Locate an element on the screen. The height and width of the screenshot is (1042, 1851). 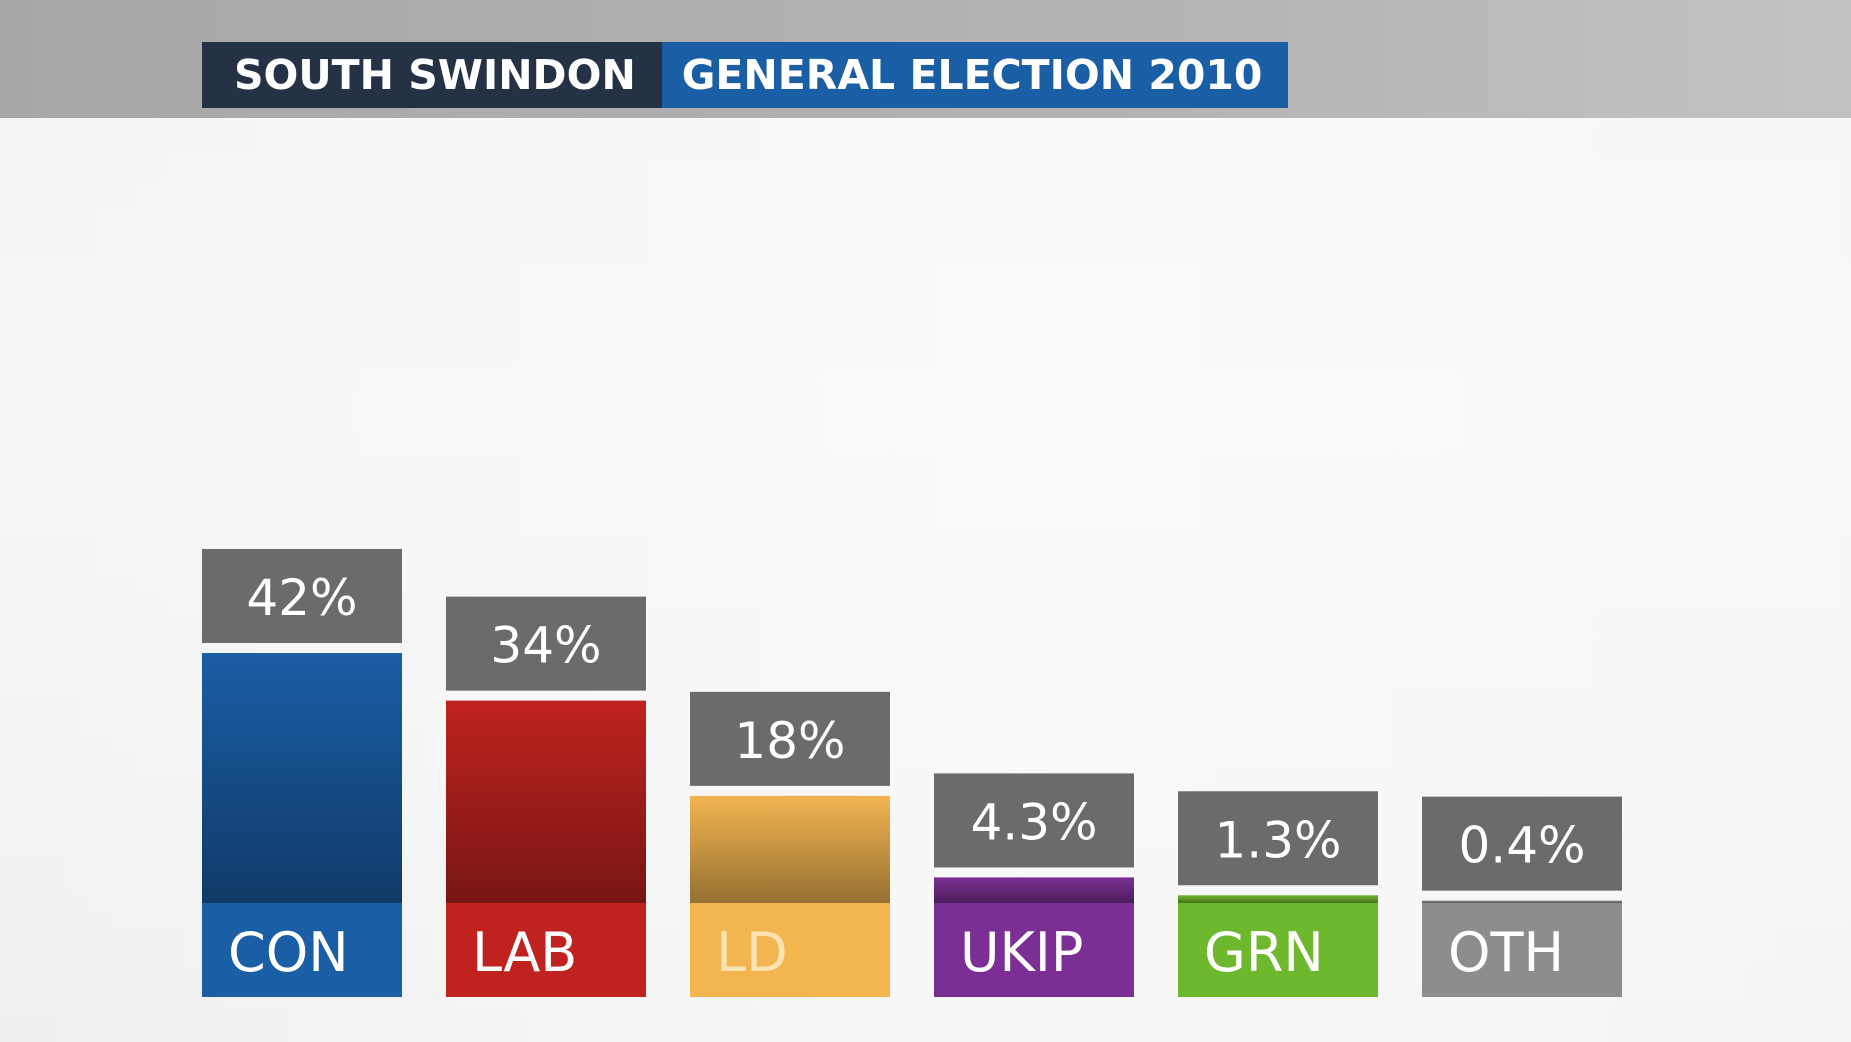
election-title: GENERAL ELECTION 2010 is located at coordinates (975, 75).